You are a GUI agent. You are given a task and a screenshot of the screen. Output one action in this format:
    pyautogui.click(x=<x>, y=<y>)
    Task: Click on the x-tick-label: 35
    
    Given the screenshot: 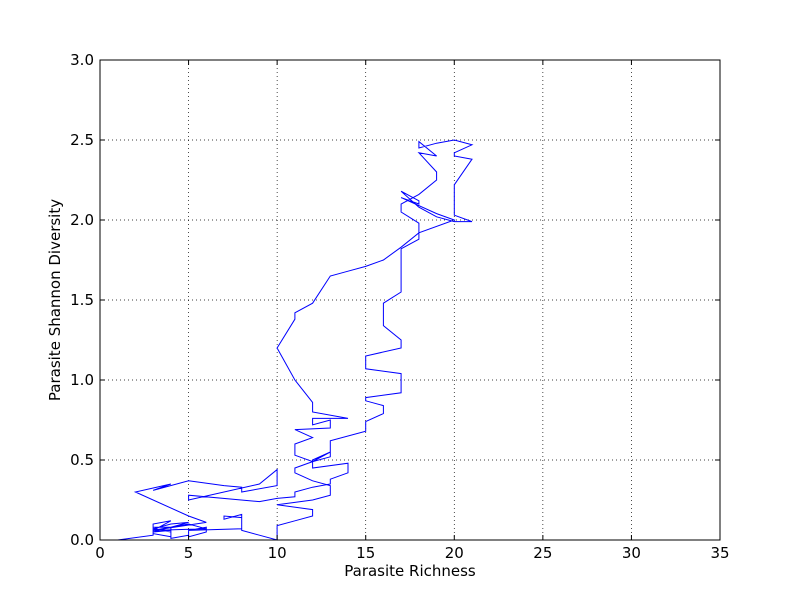 What is the action you would take?
    pyautogui.click(x=719, y=553)
    